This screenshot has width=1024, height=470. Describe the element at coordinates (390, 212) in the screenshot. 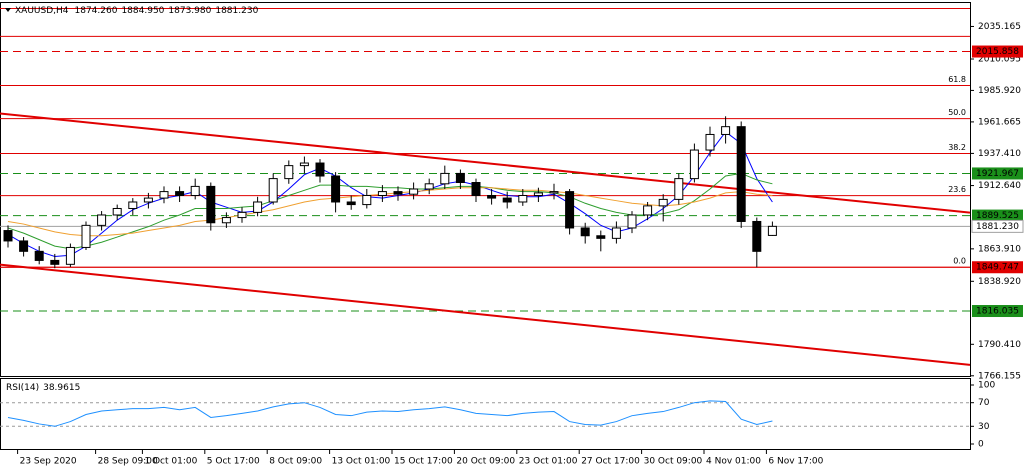

I see `moving-average` at that location.